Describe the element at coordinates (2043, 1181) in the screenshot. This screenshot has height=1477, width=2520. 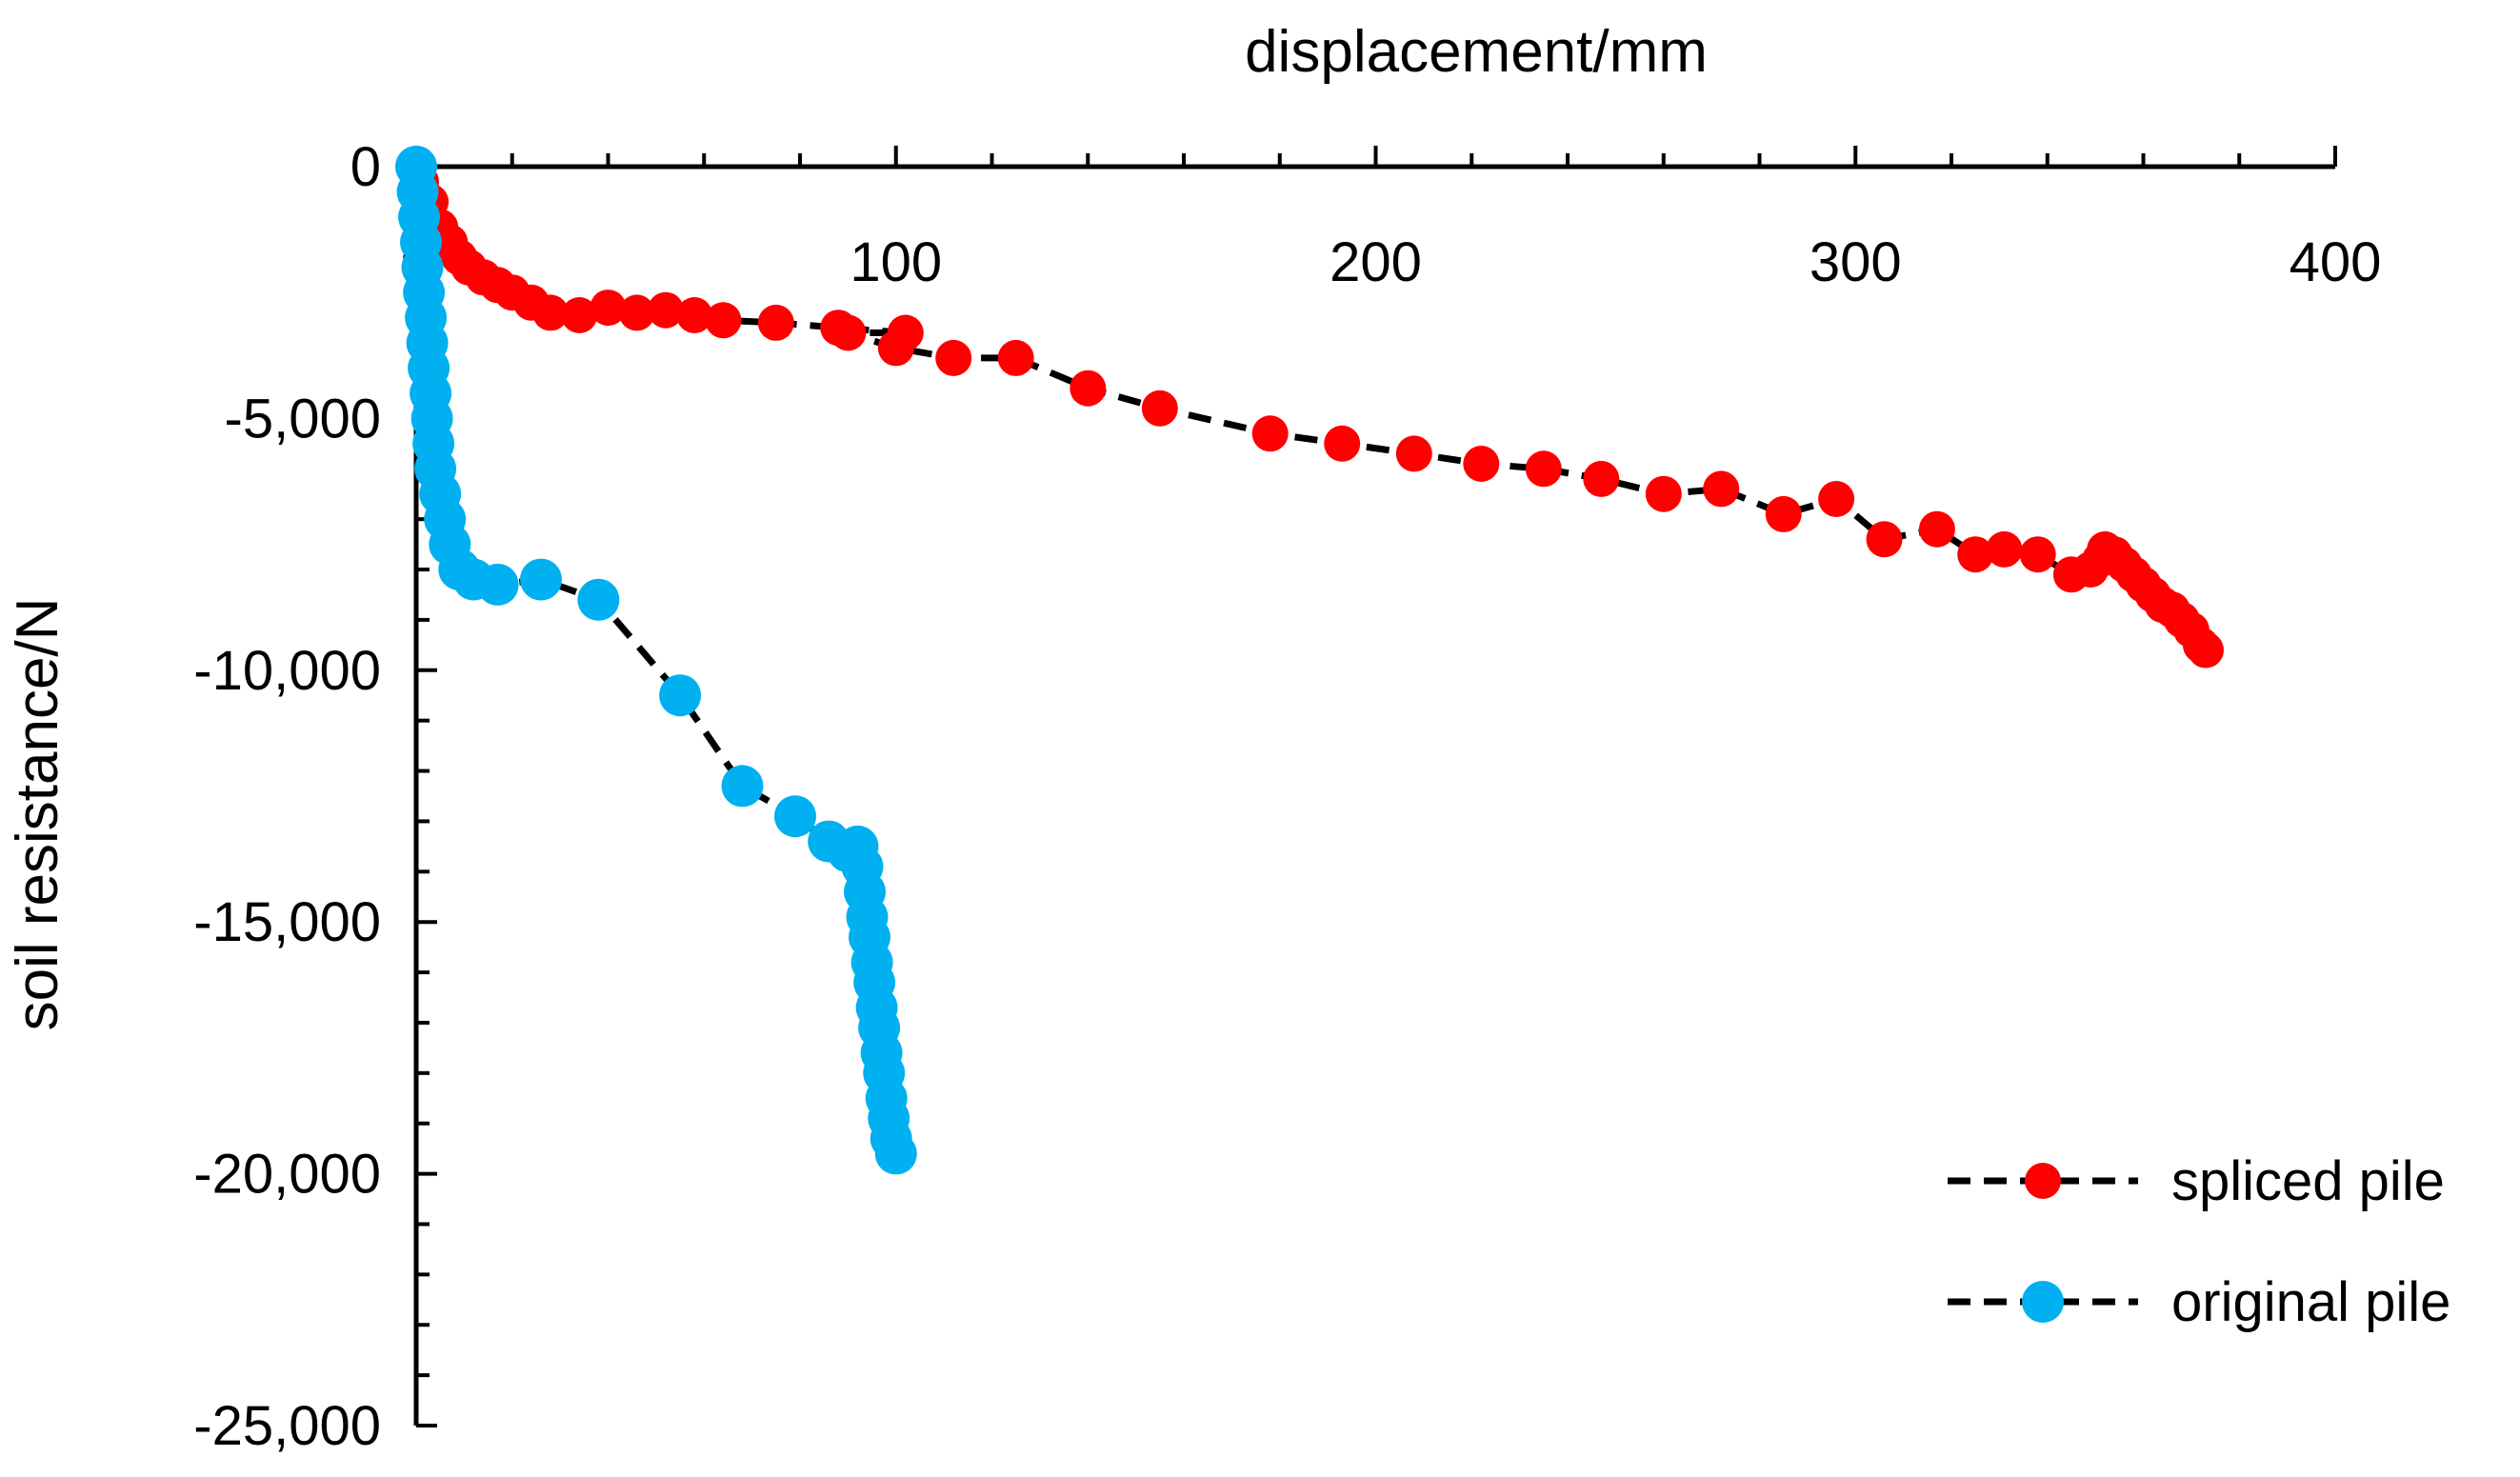
I see `spliced-pile-legend-marker` at that location.